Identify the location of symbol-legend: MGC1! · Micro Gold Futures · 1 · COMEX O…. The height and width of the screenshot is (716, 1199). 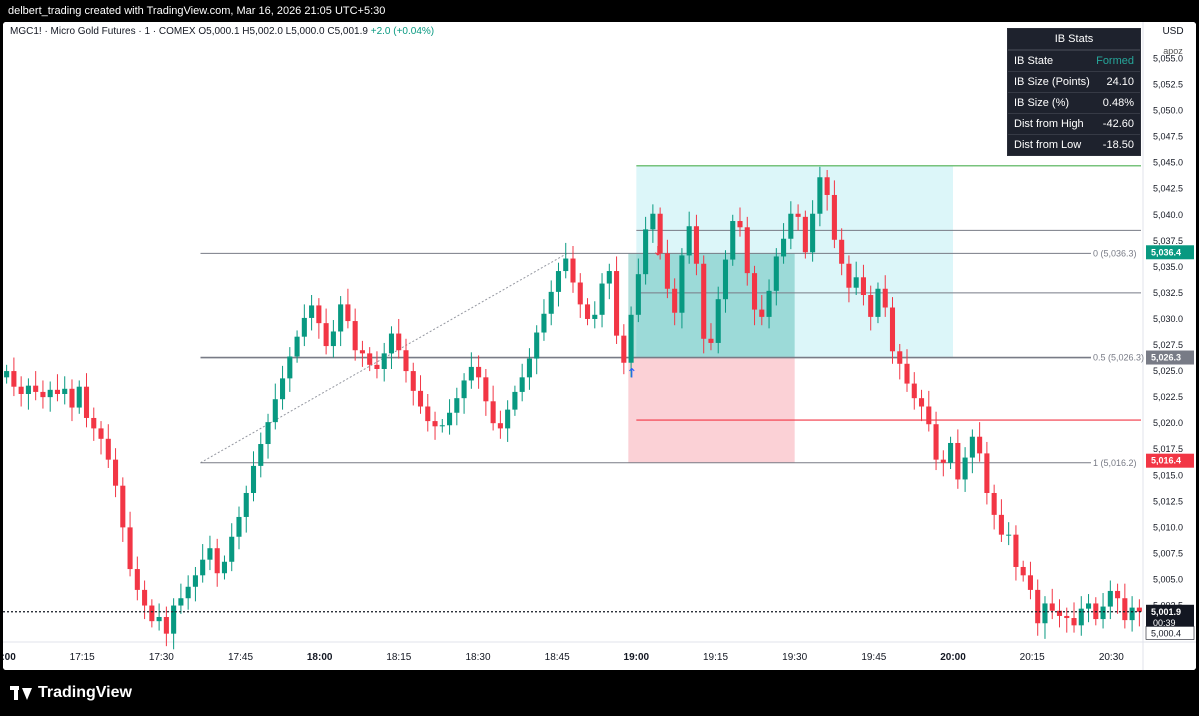
(222, 31).